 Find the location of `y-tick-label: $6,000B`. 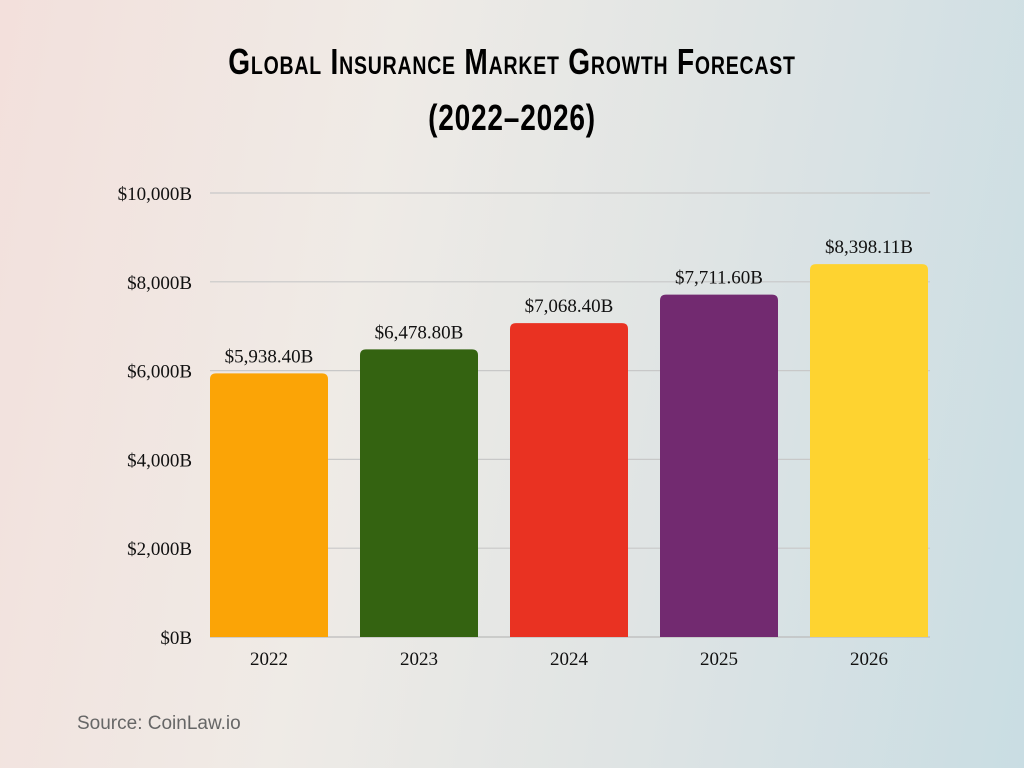

y-tick-label: $6,000B is located at coordinates (159, 372).